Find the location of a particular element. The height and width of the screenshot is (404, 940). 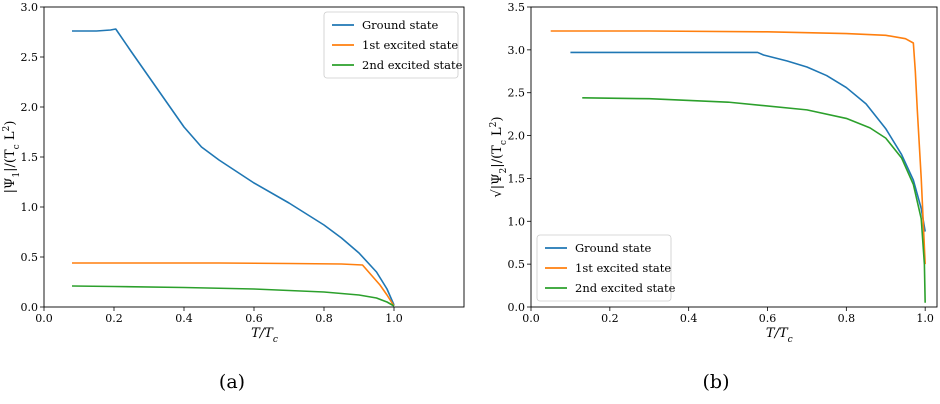

panel-caption: (a) is located at coordinates (232, 382).